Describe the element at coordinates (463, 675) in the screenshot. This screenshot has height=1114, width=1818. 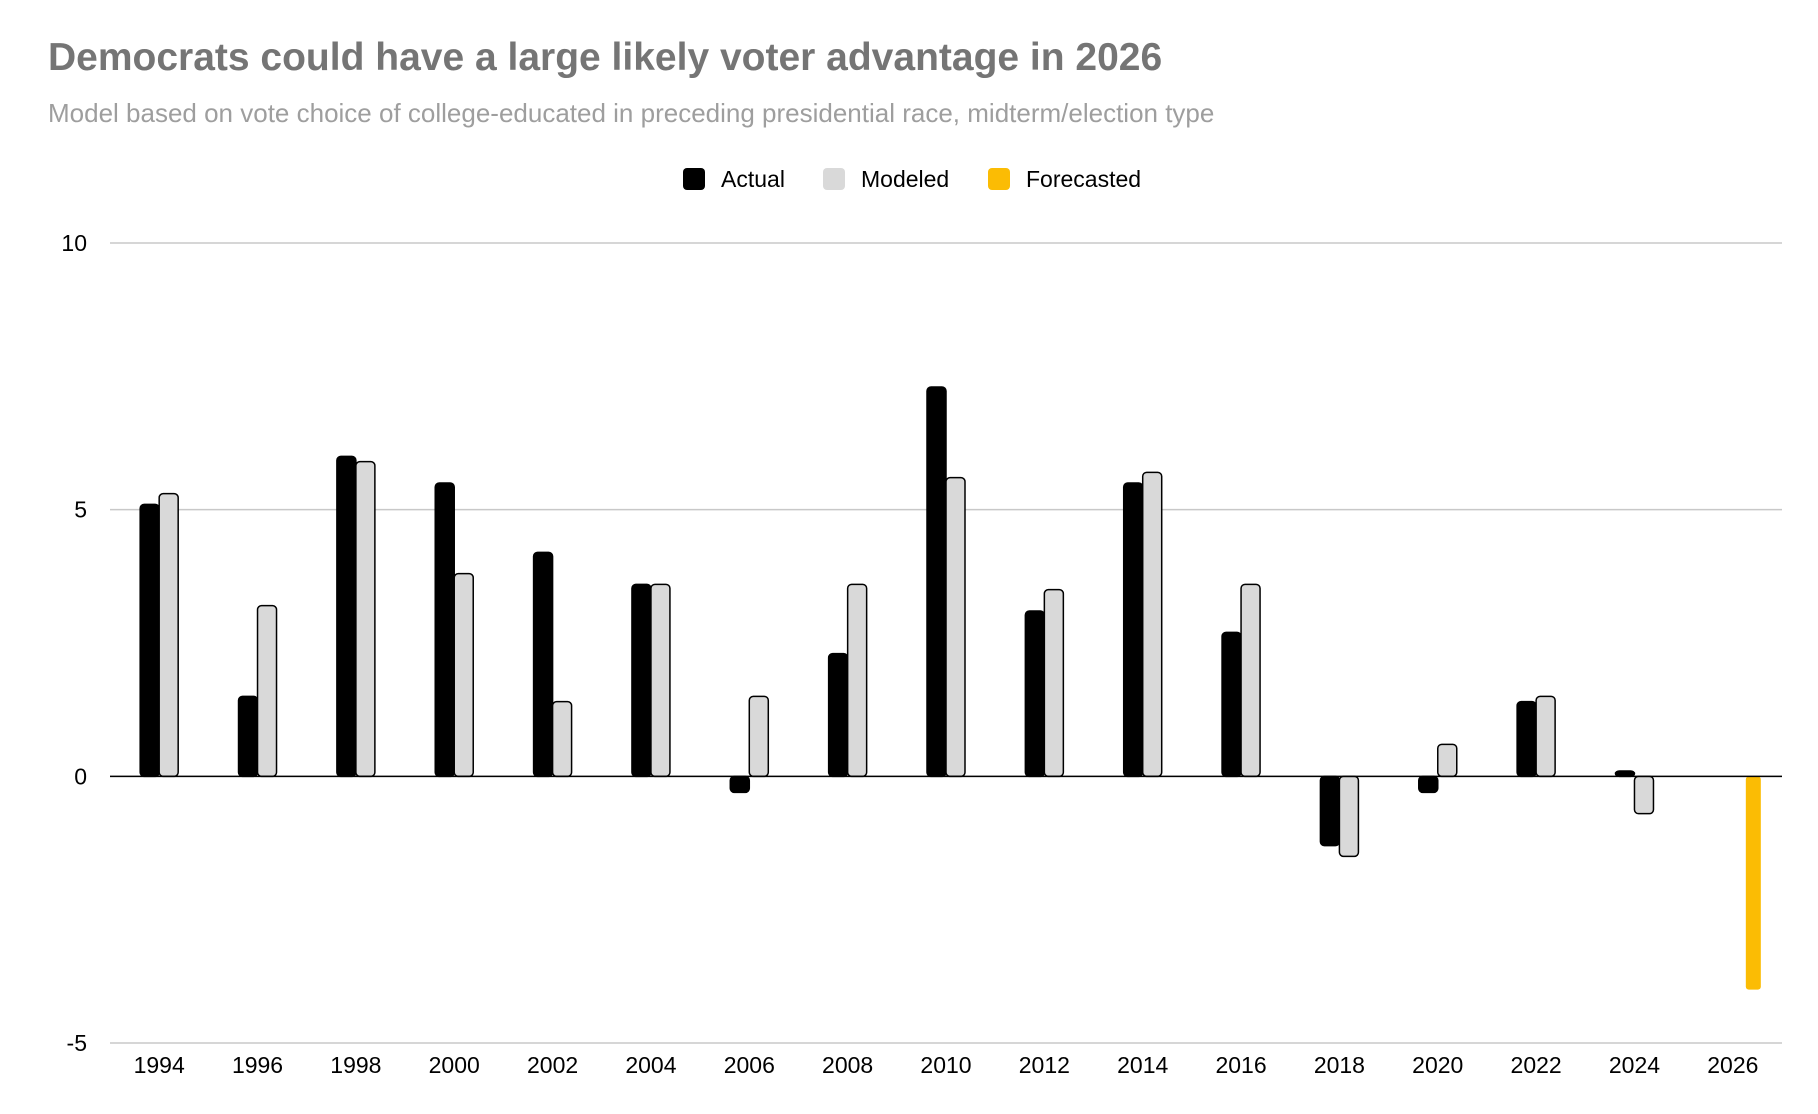
I see `bar-modeled-2000` at that location.